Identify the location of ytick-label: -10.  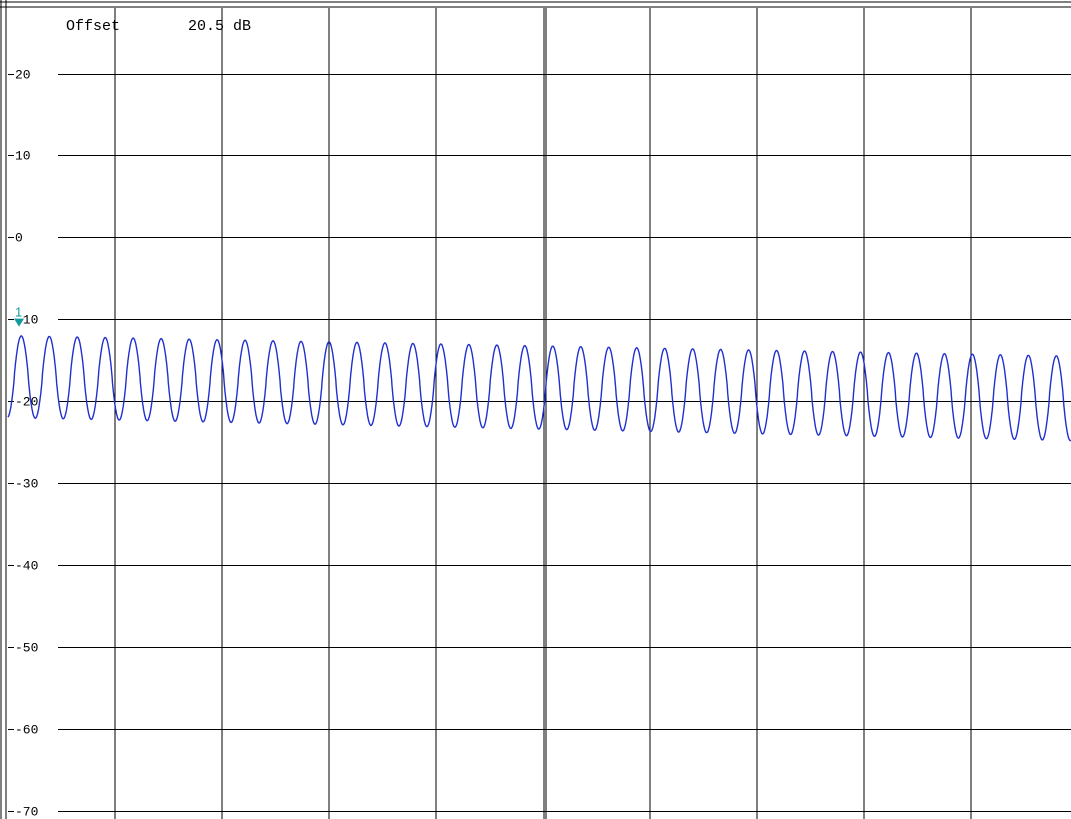
(26, 320).